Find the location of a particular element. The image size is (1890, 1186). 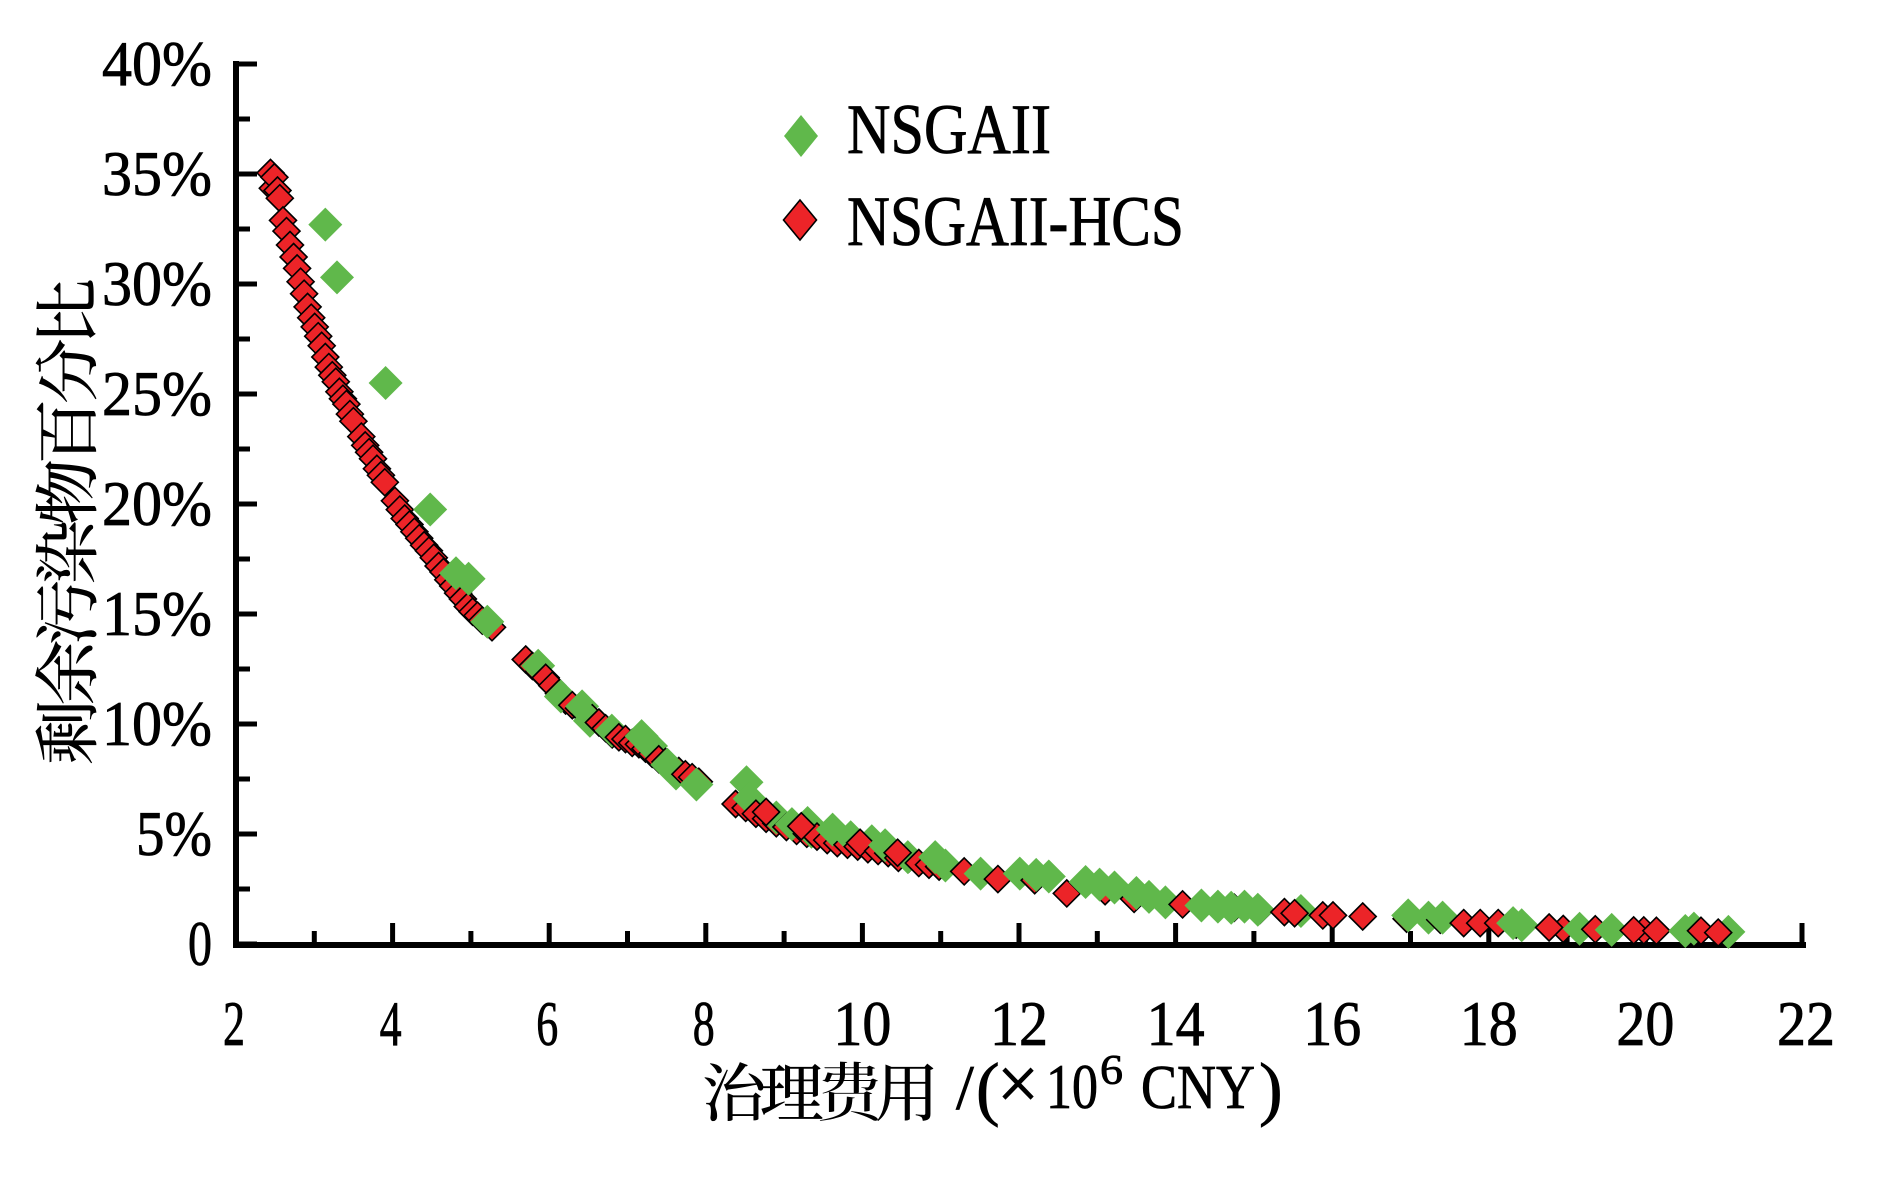

svg-text: 8 is located at coordinates (704, 1023).